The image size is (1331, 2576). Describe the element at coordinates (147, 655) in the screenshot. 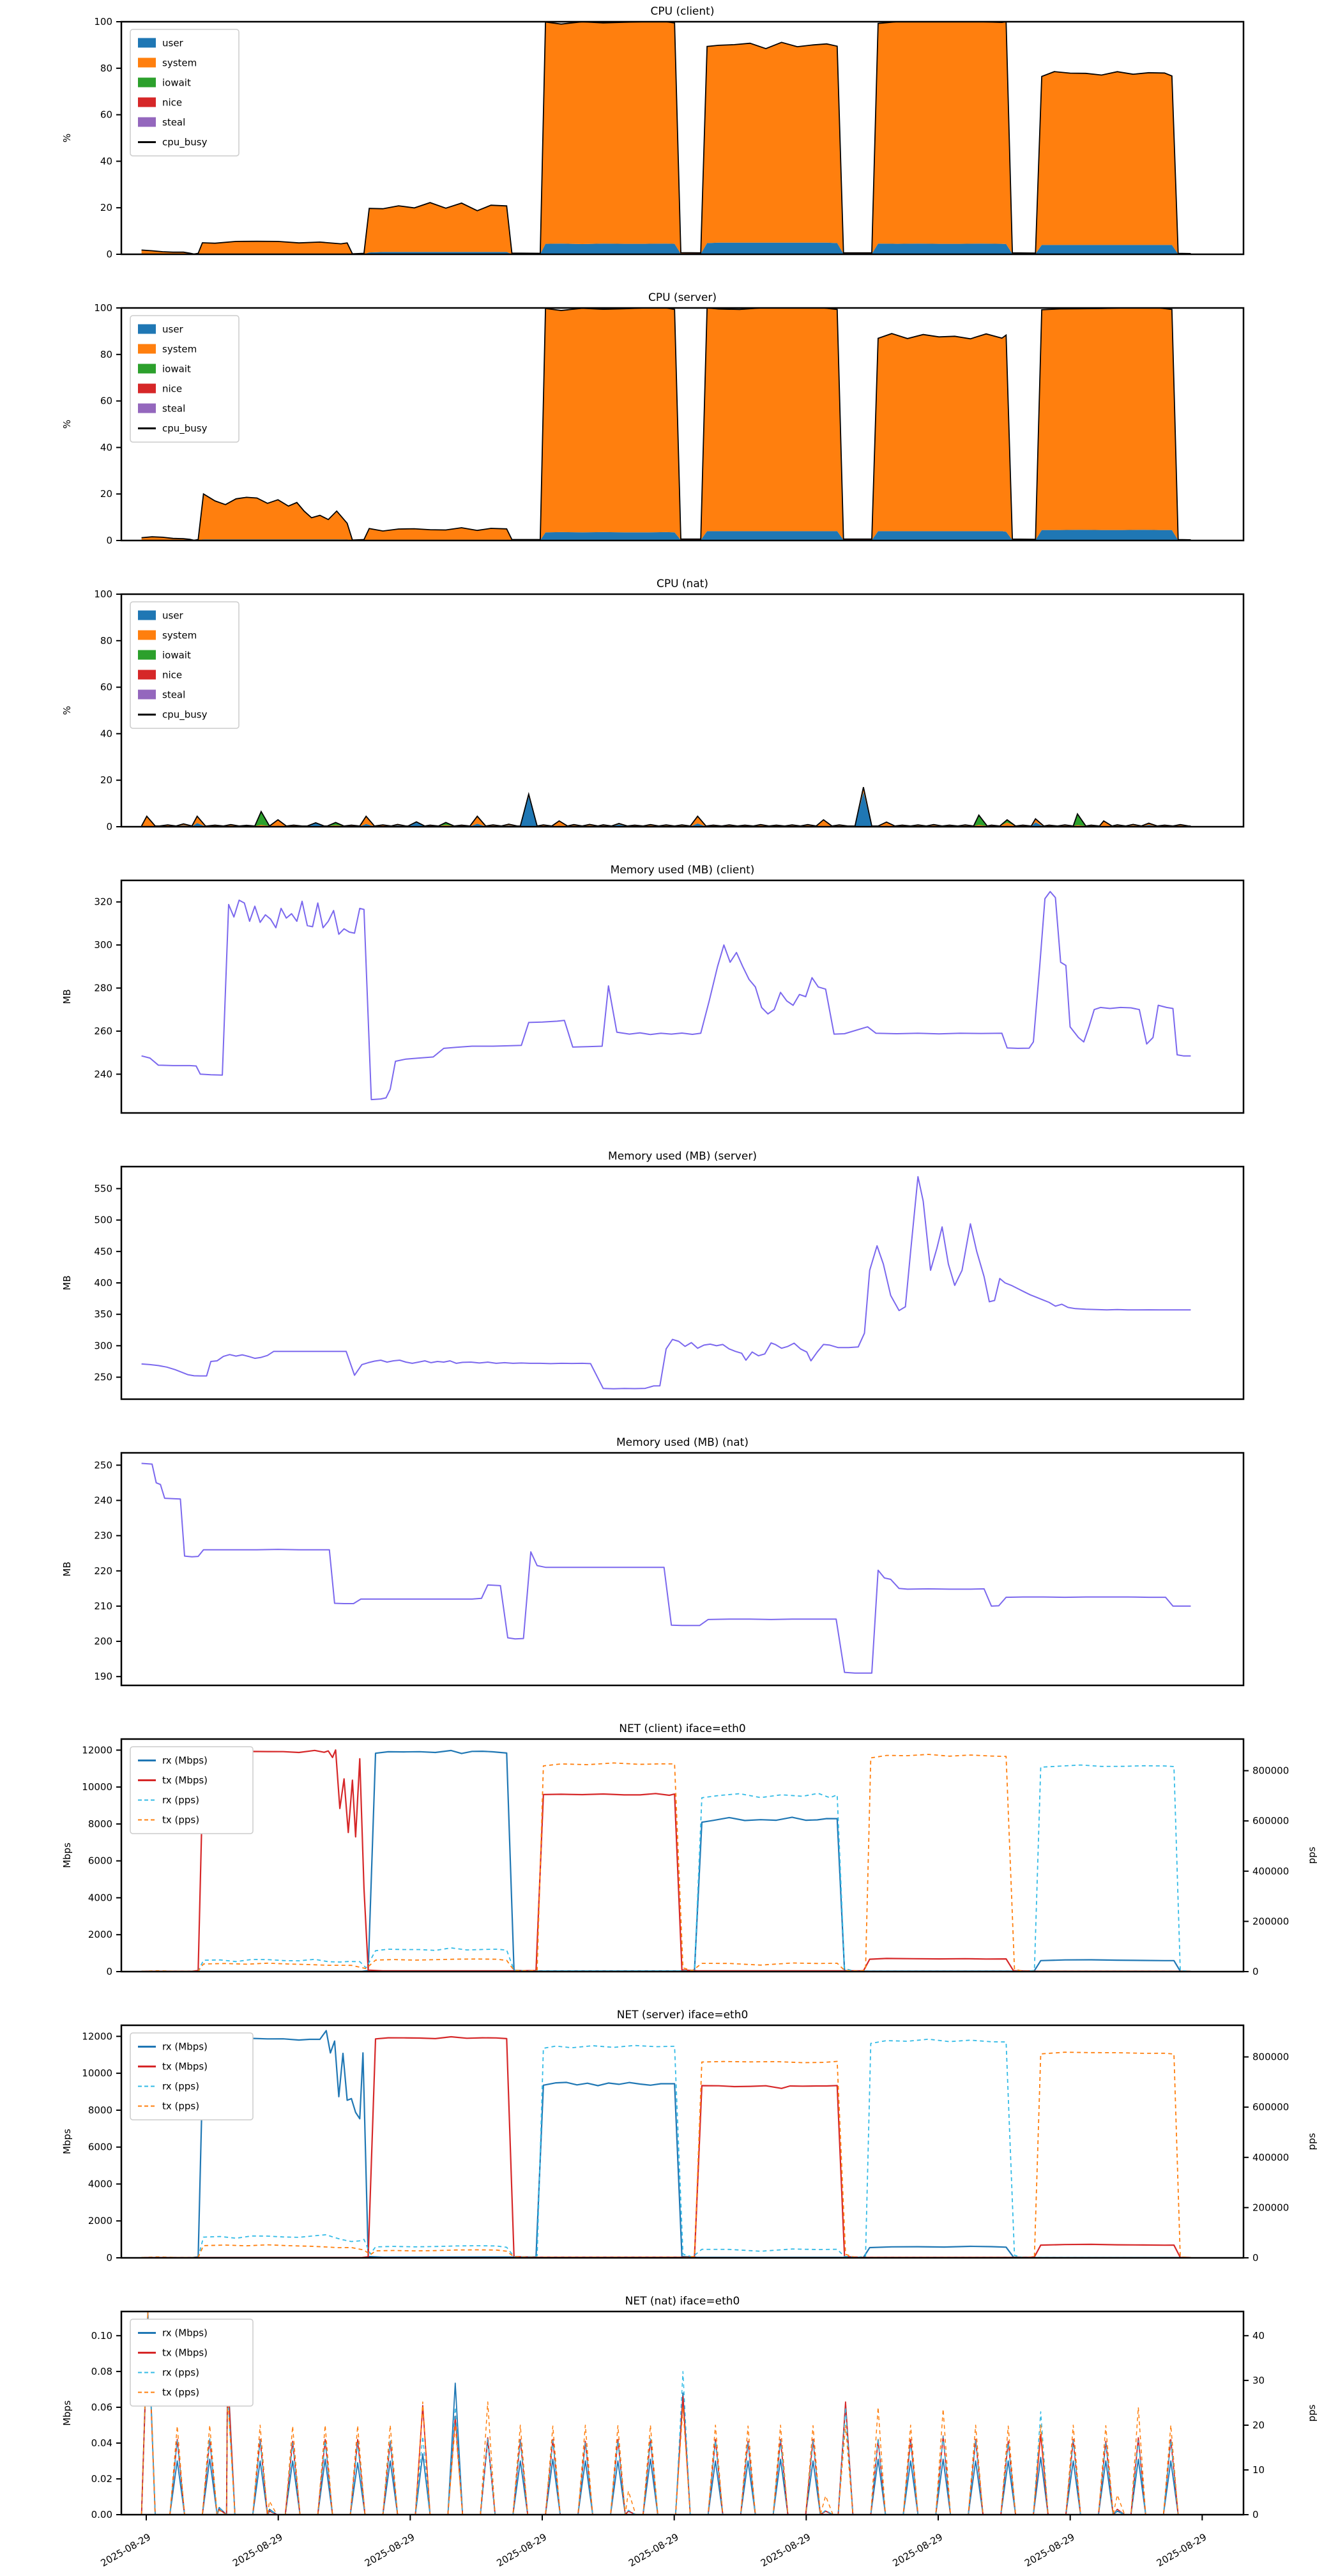

I see `legend-swatch-iowait` at that location.